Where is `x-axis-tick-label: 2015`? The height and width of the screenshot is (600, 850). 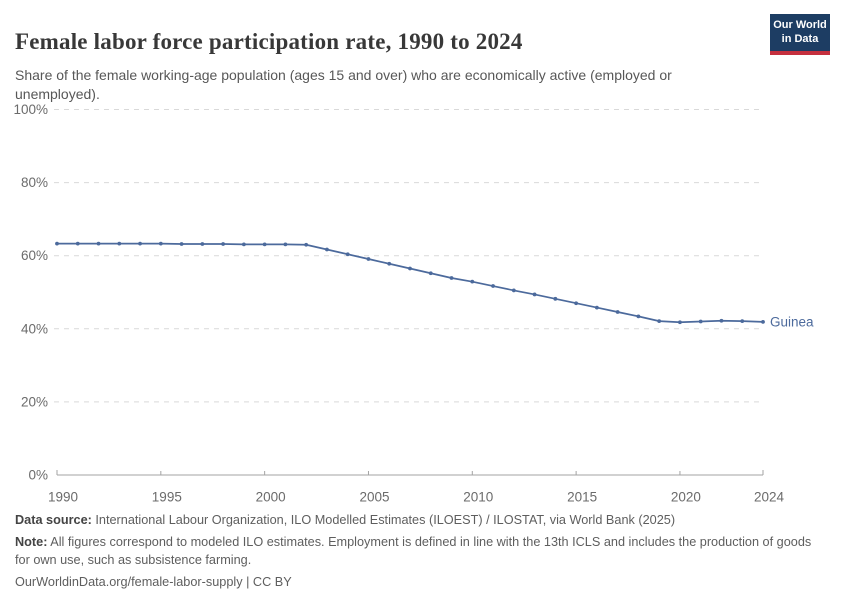
x-axis-tick-label: 2015 is located at coordinates (582, 497).